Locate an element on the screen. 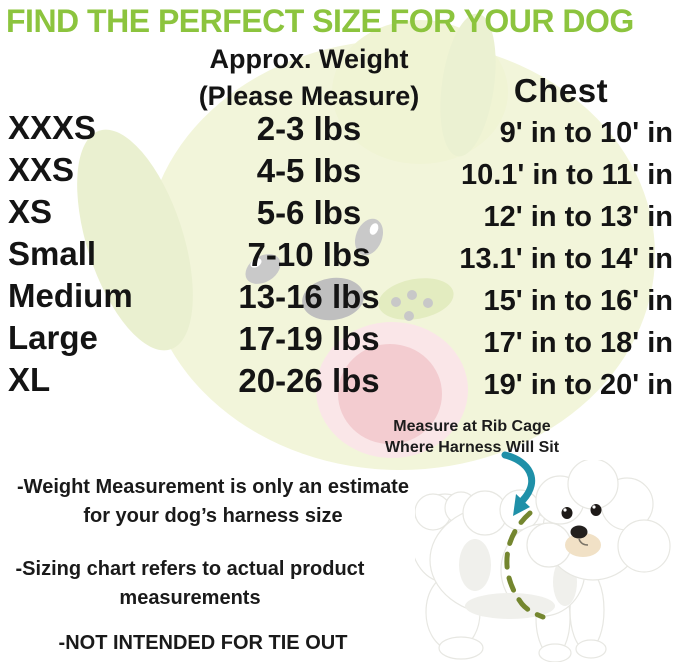 This screenshot has height=662, width=679. table-row: Medium 13-16 lbs 15' in to 16' in is located at coordinates (339, 298).